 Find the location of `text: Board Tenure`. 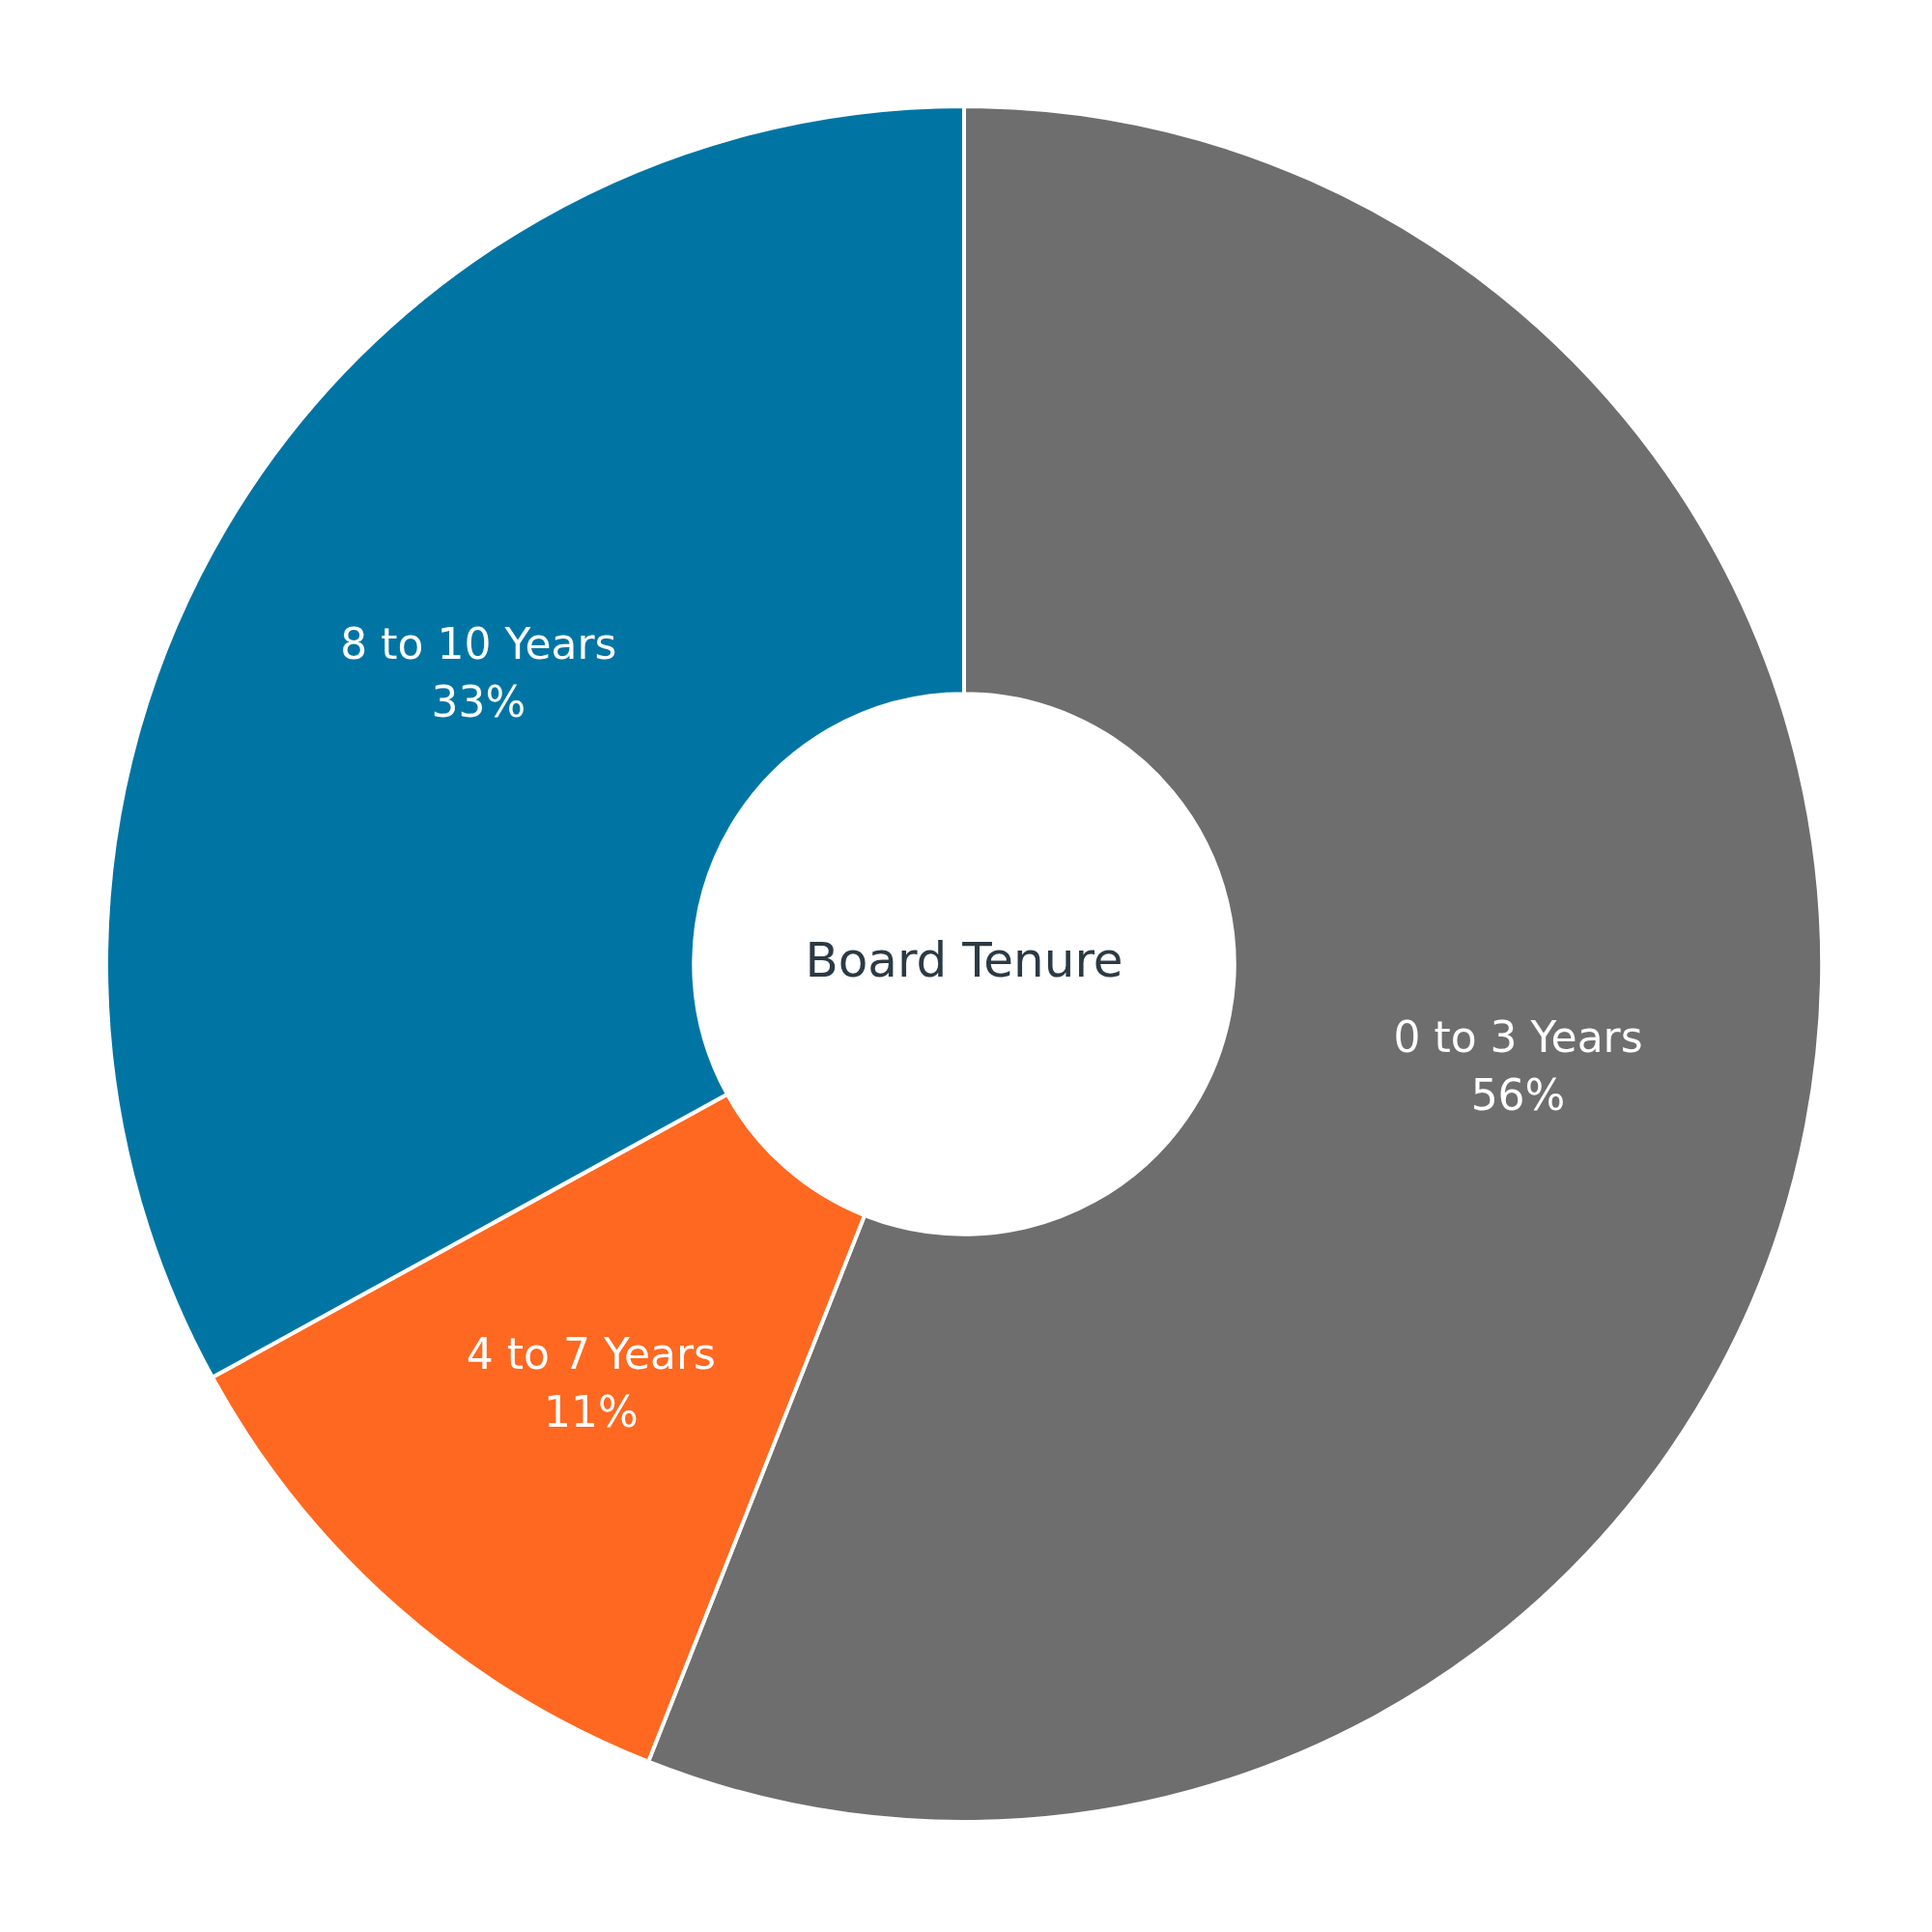

text: Board Tenure is located at coordinates (964, 959).